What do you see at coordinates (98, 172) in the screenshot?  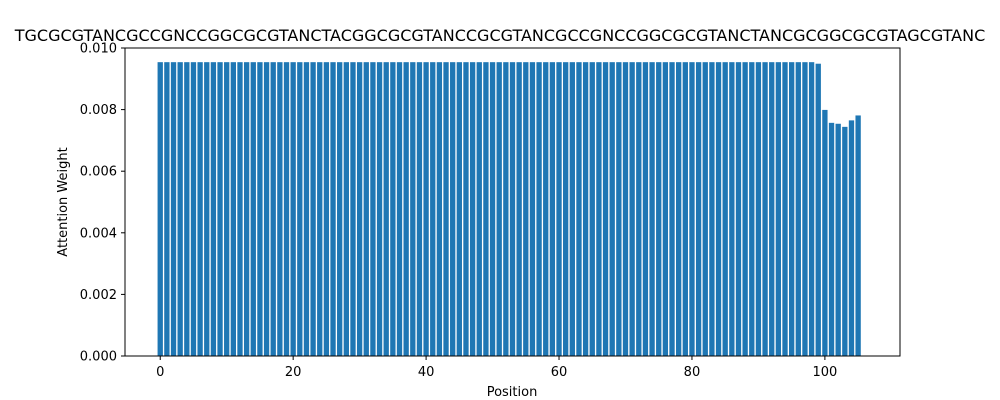 I see `y-tick-label: 0.006` at bounding box center [98, 172].